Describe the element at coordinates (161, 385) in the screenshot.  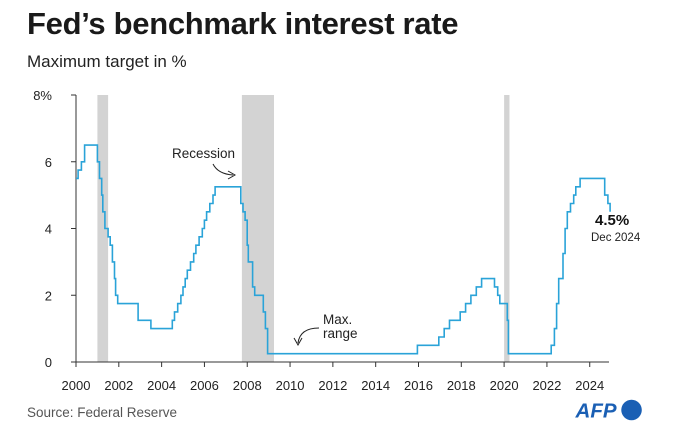
I see `x-tick-label: 2004` at that location.